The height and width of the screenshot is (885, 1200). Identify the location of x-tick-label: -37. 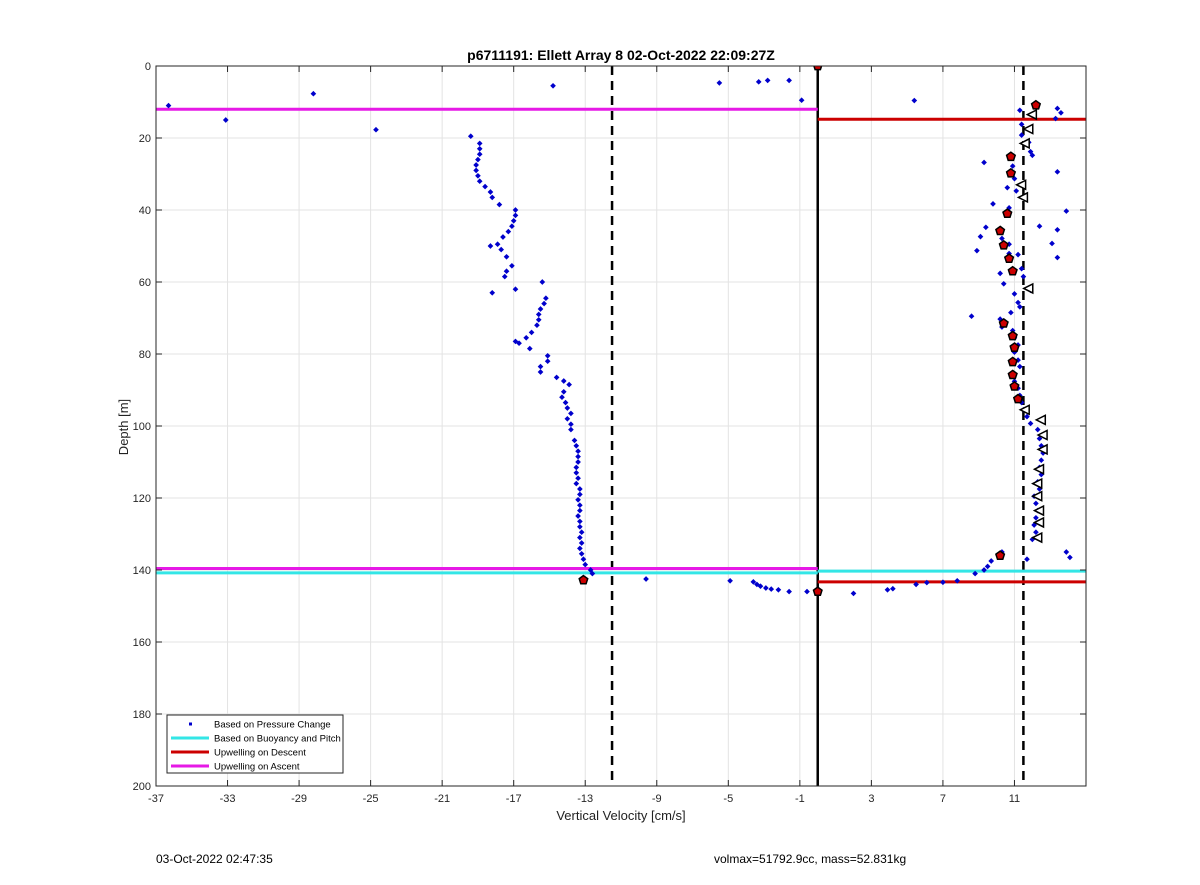
(156, 799).